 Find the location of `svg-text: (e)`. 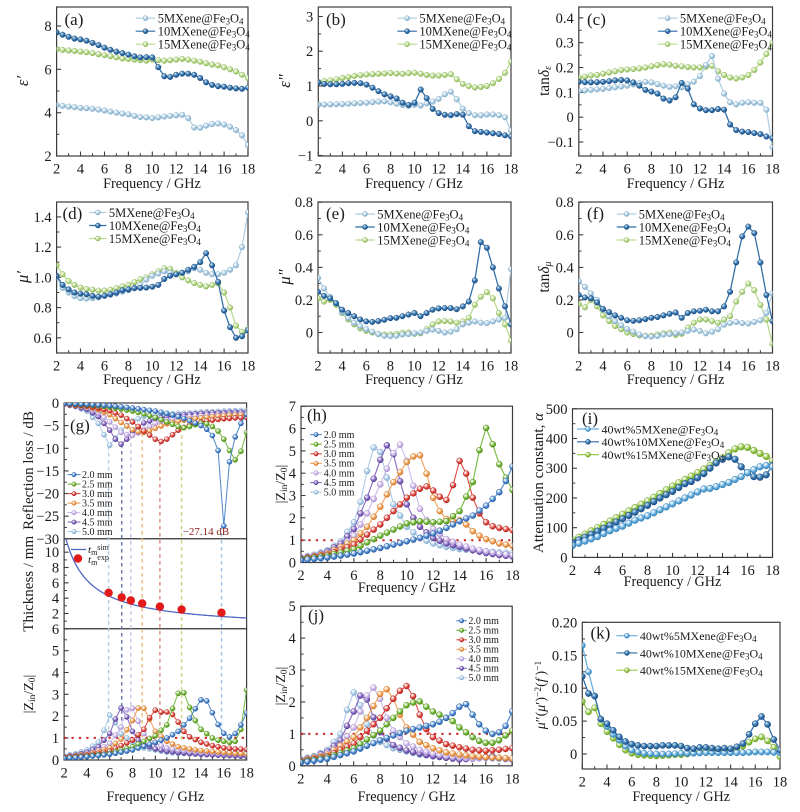

svg-text: (e) is located at coordinates (335, 213).